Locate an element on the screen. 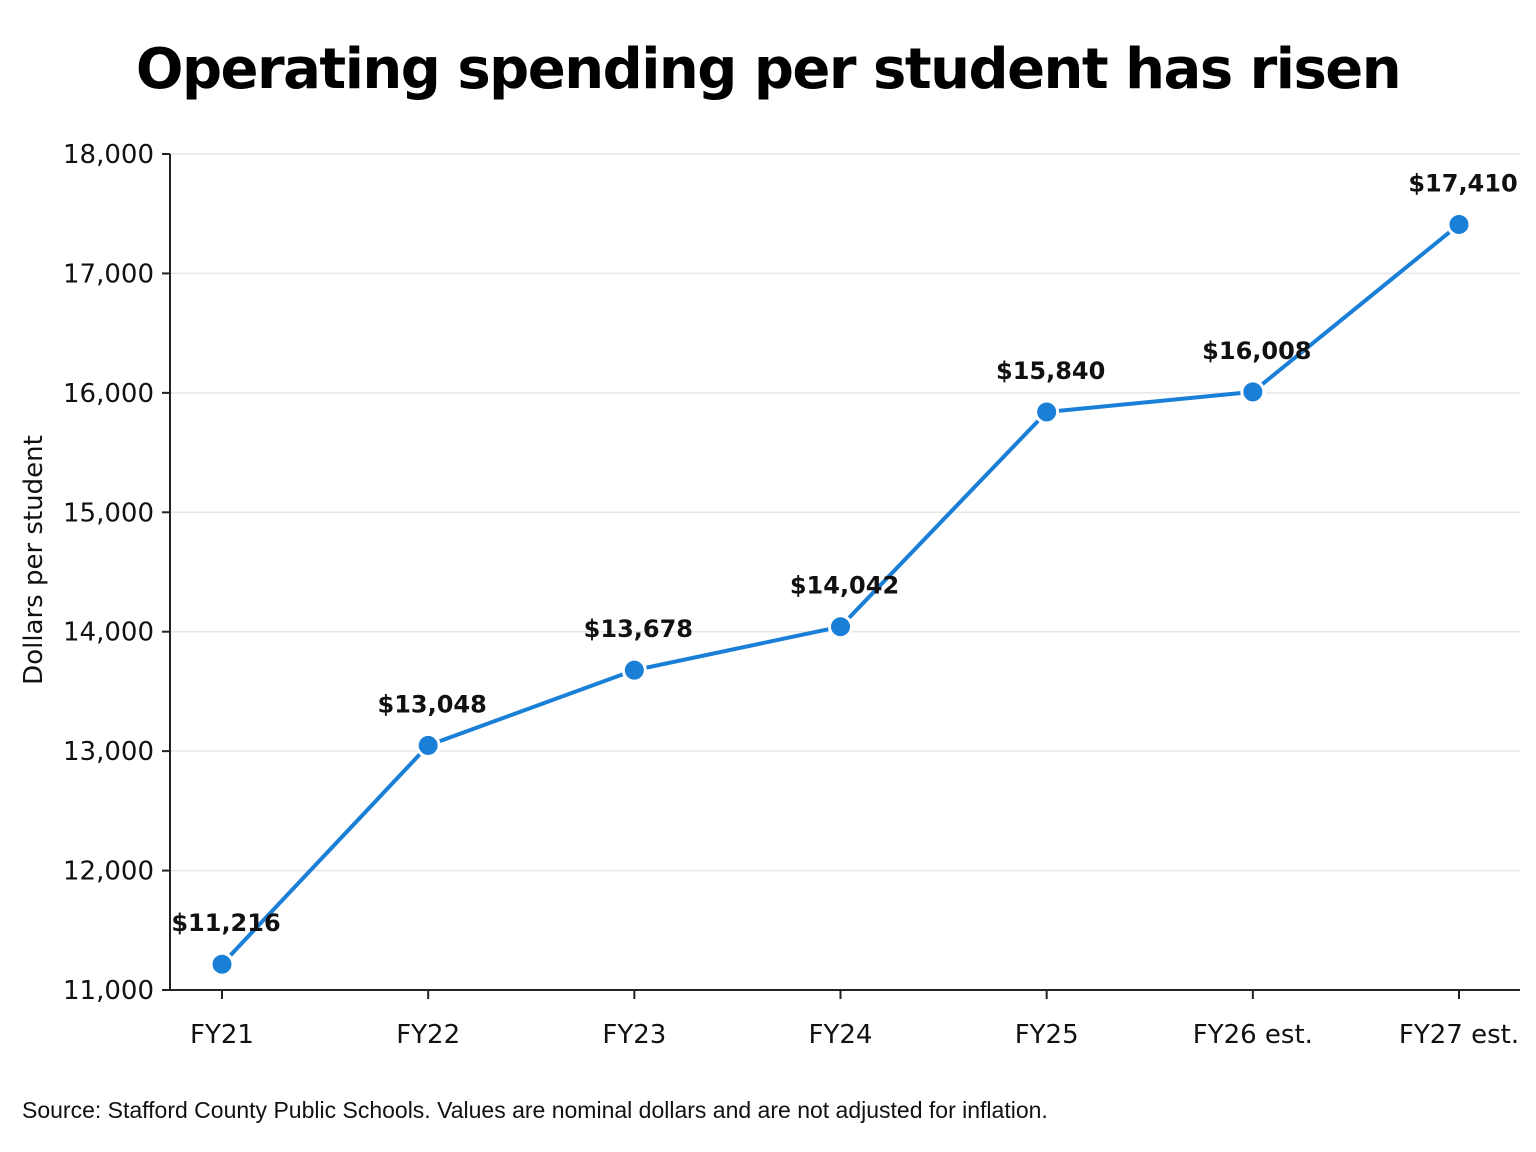 This screenshot has width=1536, height=1152. chart-title: Operating spending per student has risen is located at coordinates (768, 69).